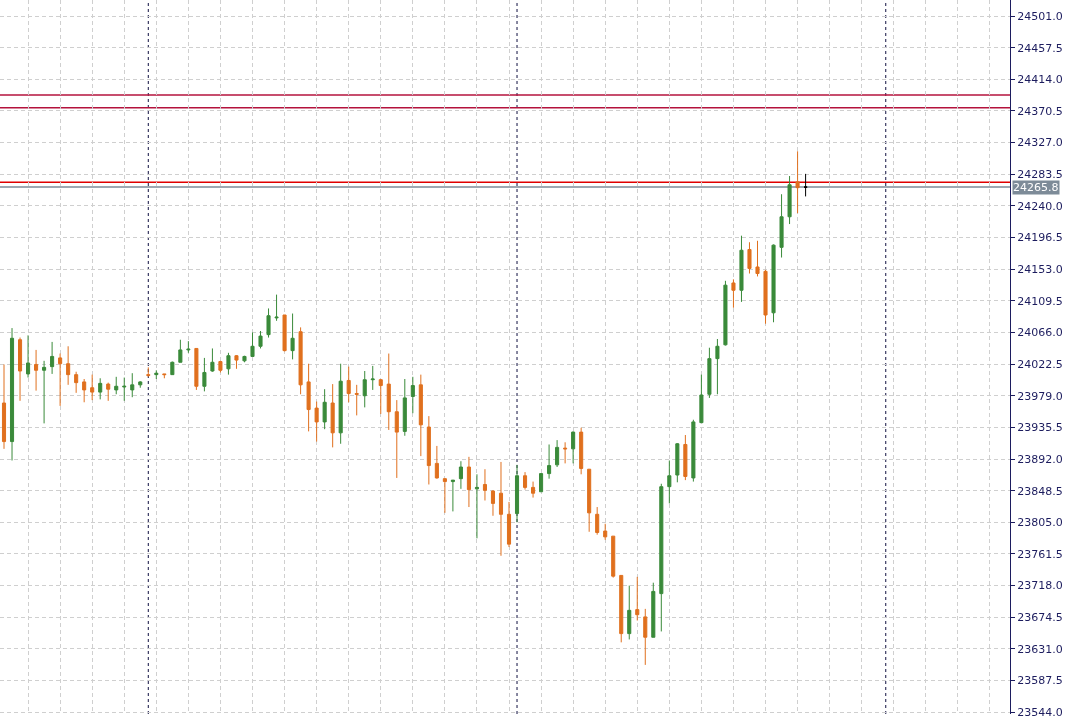 The width and height of the screenshot is (1081, 722). I want to click on y-tick-label: 24414.0, so click(1040, 80).